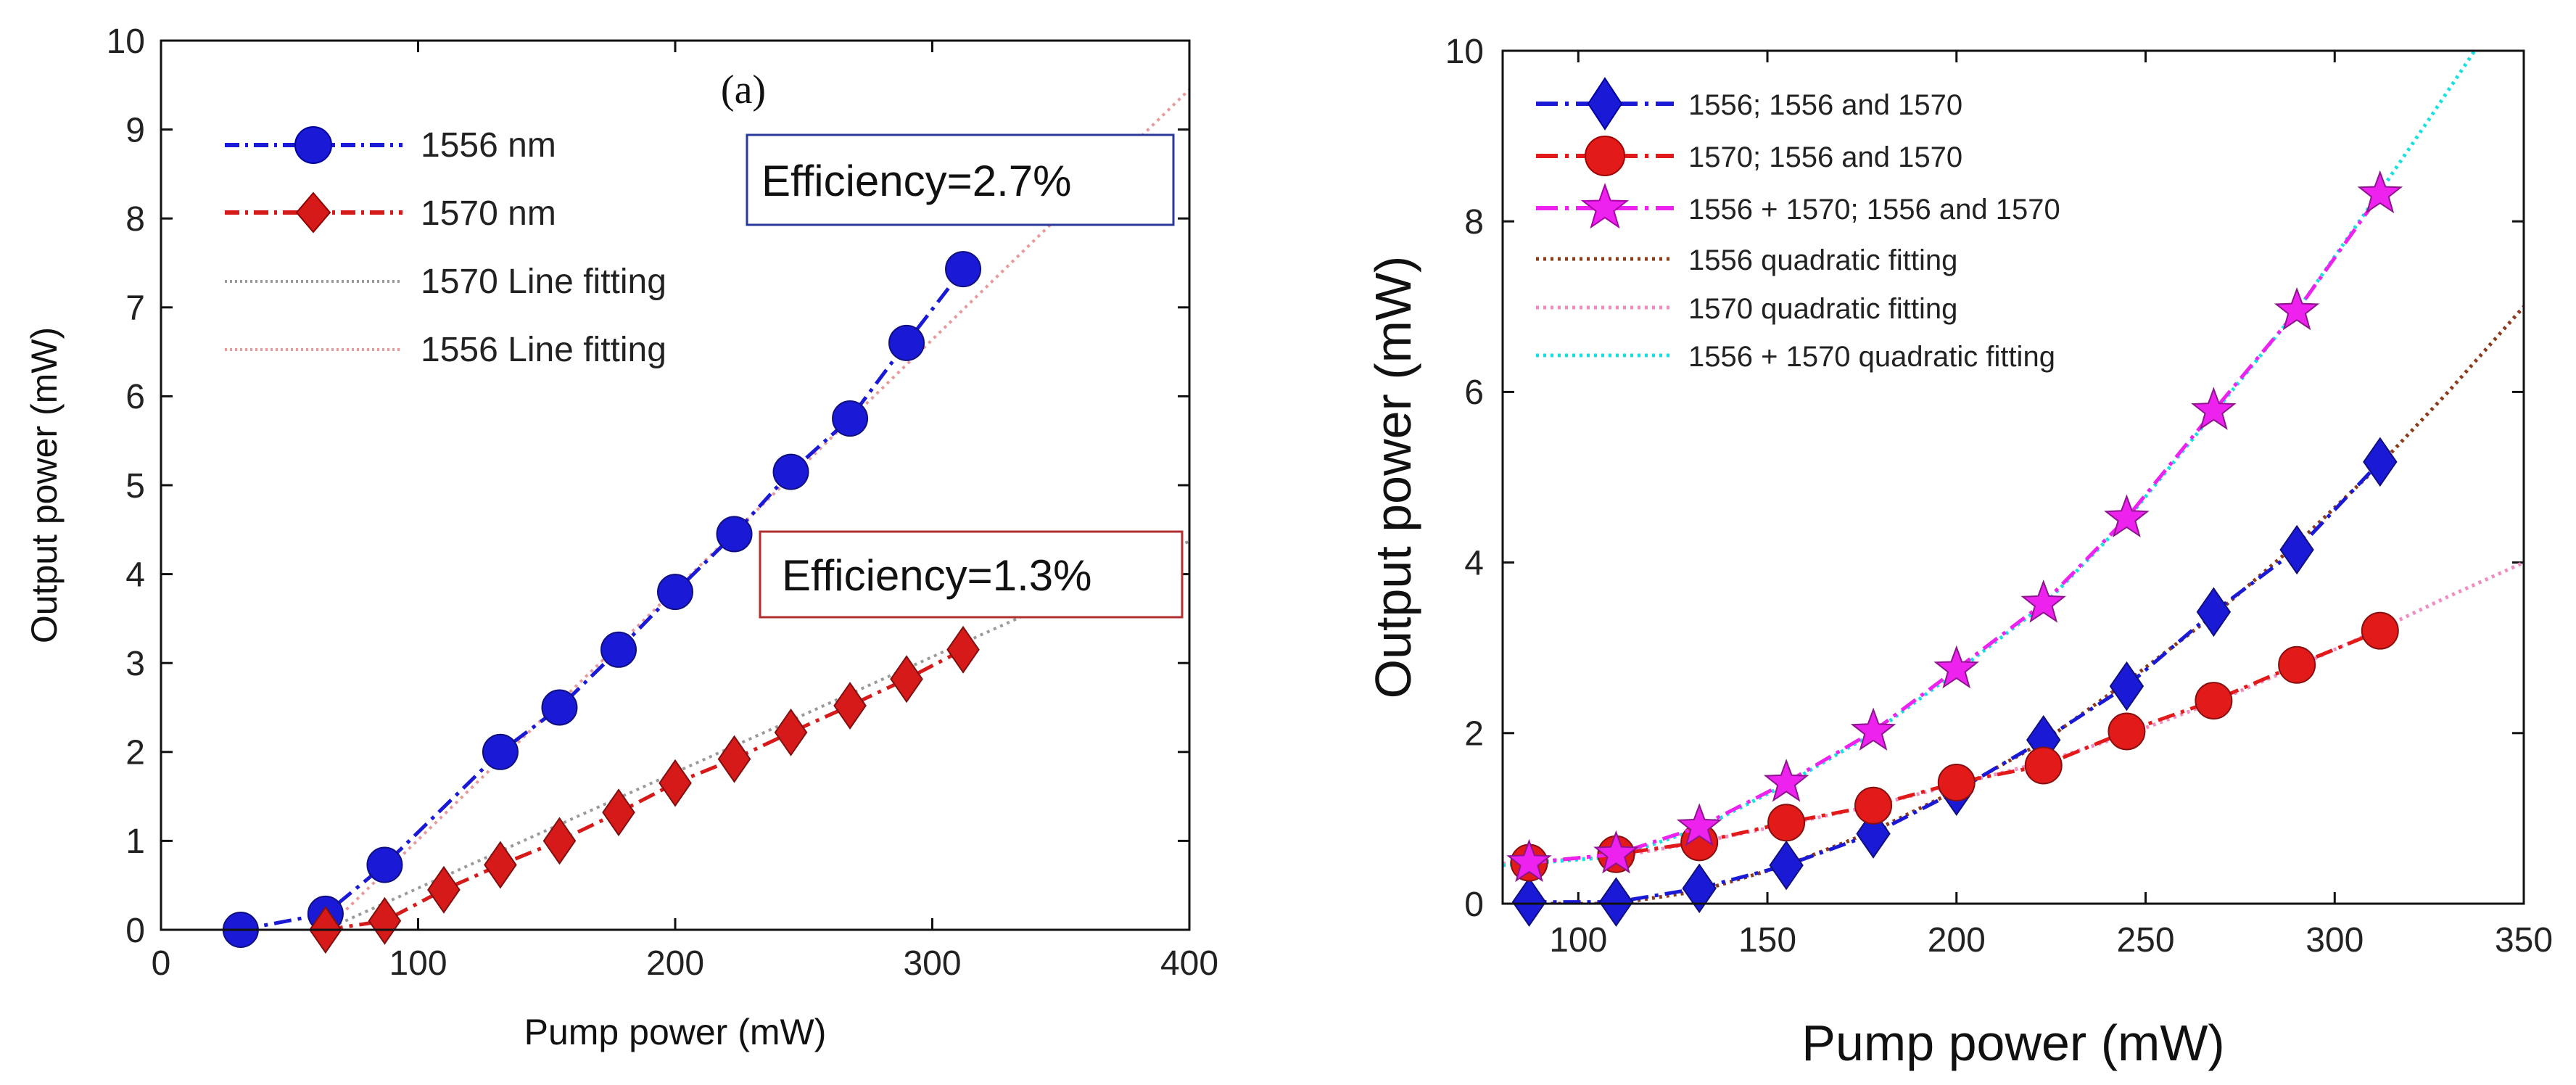 The height and width of the screenshot is (1085, 2576). I want to click on left-panel-label: (a), so click(744, 89).